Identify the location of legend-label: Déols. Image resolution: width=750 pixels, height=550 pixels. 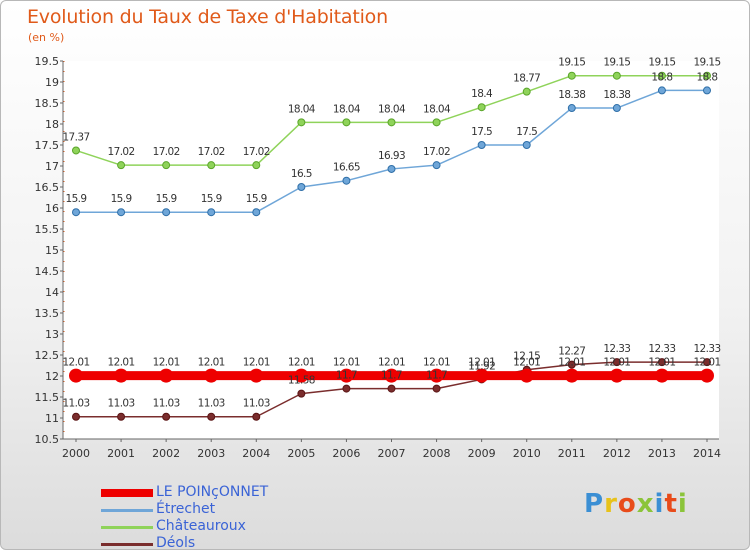
(176, 542).